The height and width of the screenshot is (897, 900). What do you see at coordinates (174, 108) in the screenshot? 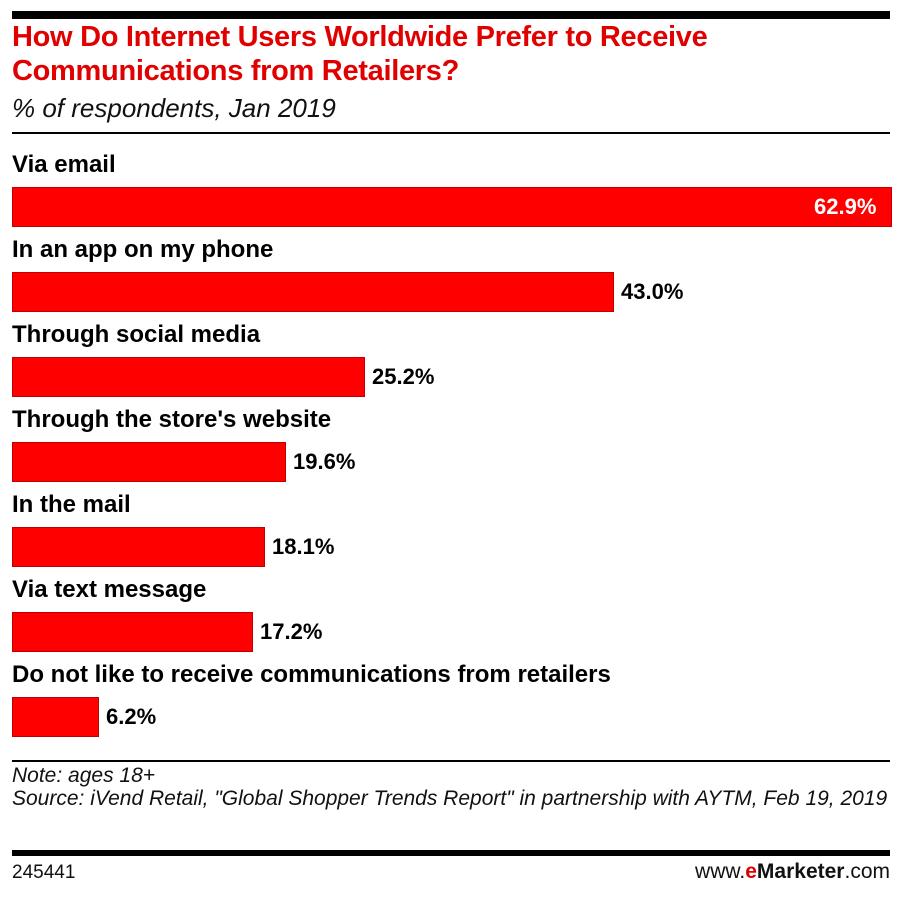
I see `chart-subtitle: % of respondents, Jan 2019` at bounding box center [174, 108].